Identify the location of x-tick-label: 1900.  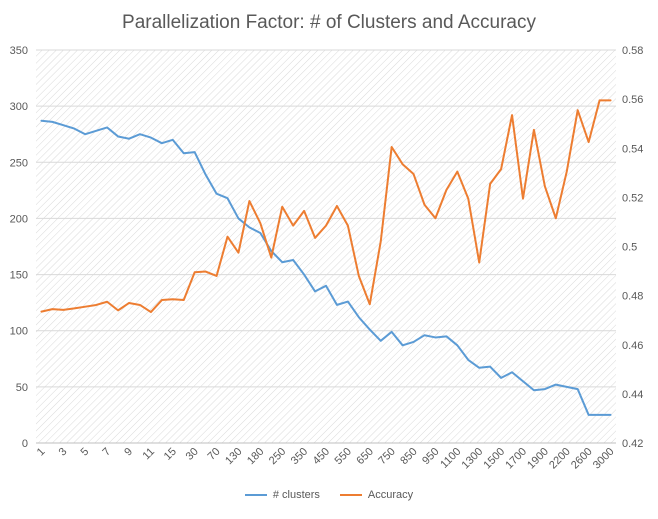
(538, 459).